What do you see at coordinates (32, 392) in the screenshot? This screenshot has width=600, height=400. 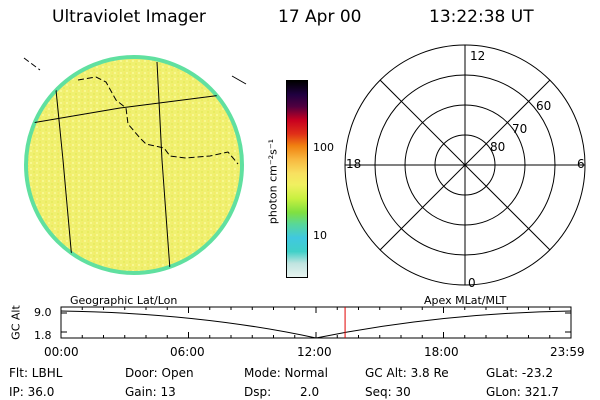 I see `status-ip: IP: 36.0` at bounding box center [32, 392].